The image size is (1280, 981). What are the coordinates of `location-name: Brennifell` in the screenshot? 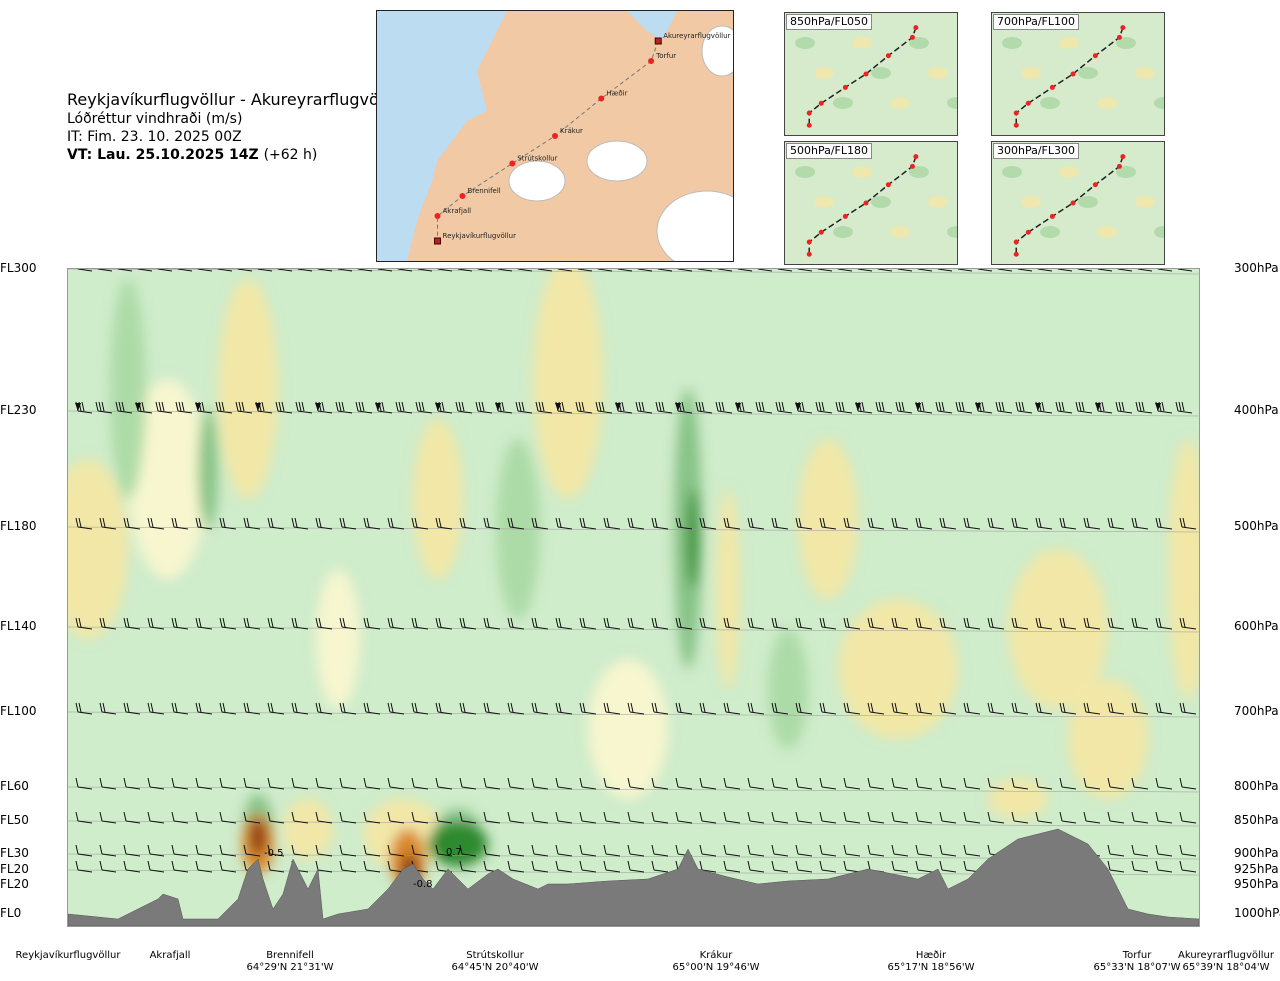 It's located at (290, 955).